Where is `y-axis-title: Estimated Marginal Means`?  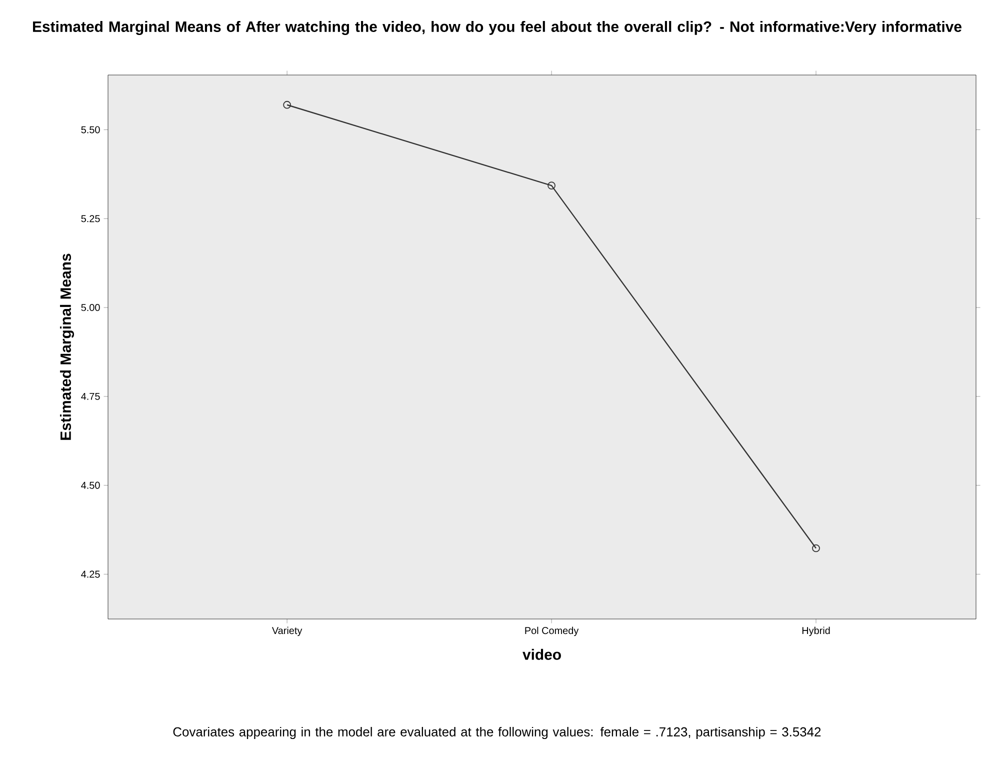 y-axis-title: Estimated Marginal Means is located at coordinates (67, 347).